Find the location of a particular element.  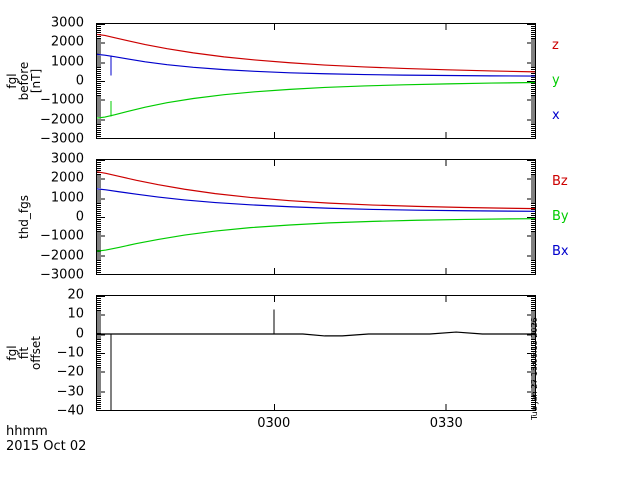

legend-label-bx: Bx is located at coordinates (560, 251).